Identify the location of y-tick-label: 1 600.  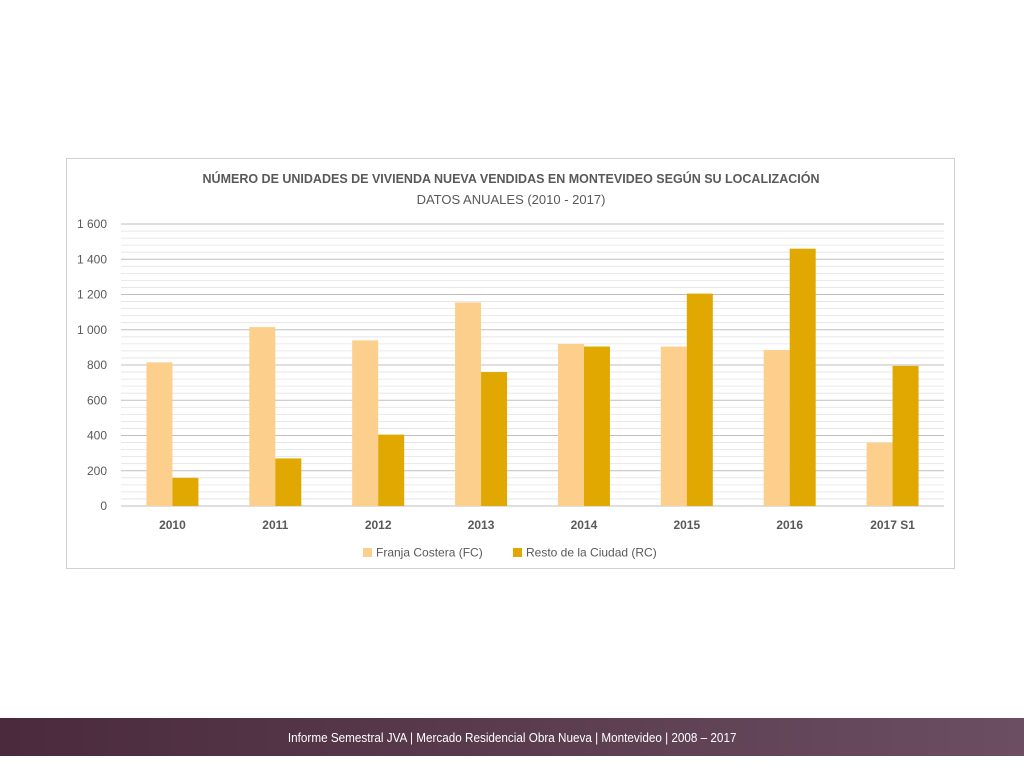
(92, 224).